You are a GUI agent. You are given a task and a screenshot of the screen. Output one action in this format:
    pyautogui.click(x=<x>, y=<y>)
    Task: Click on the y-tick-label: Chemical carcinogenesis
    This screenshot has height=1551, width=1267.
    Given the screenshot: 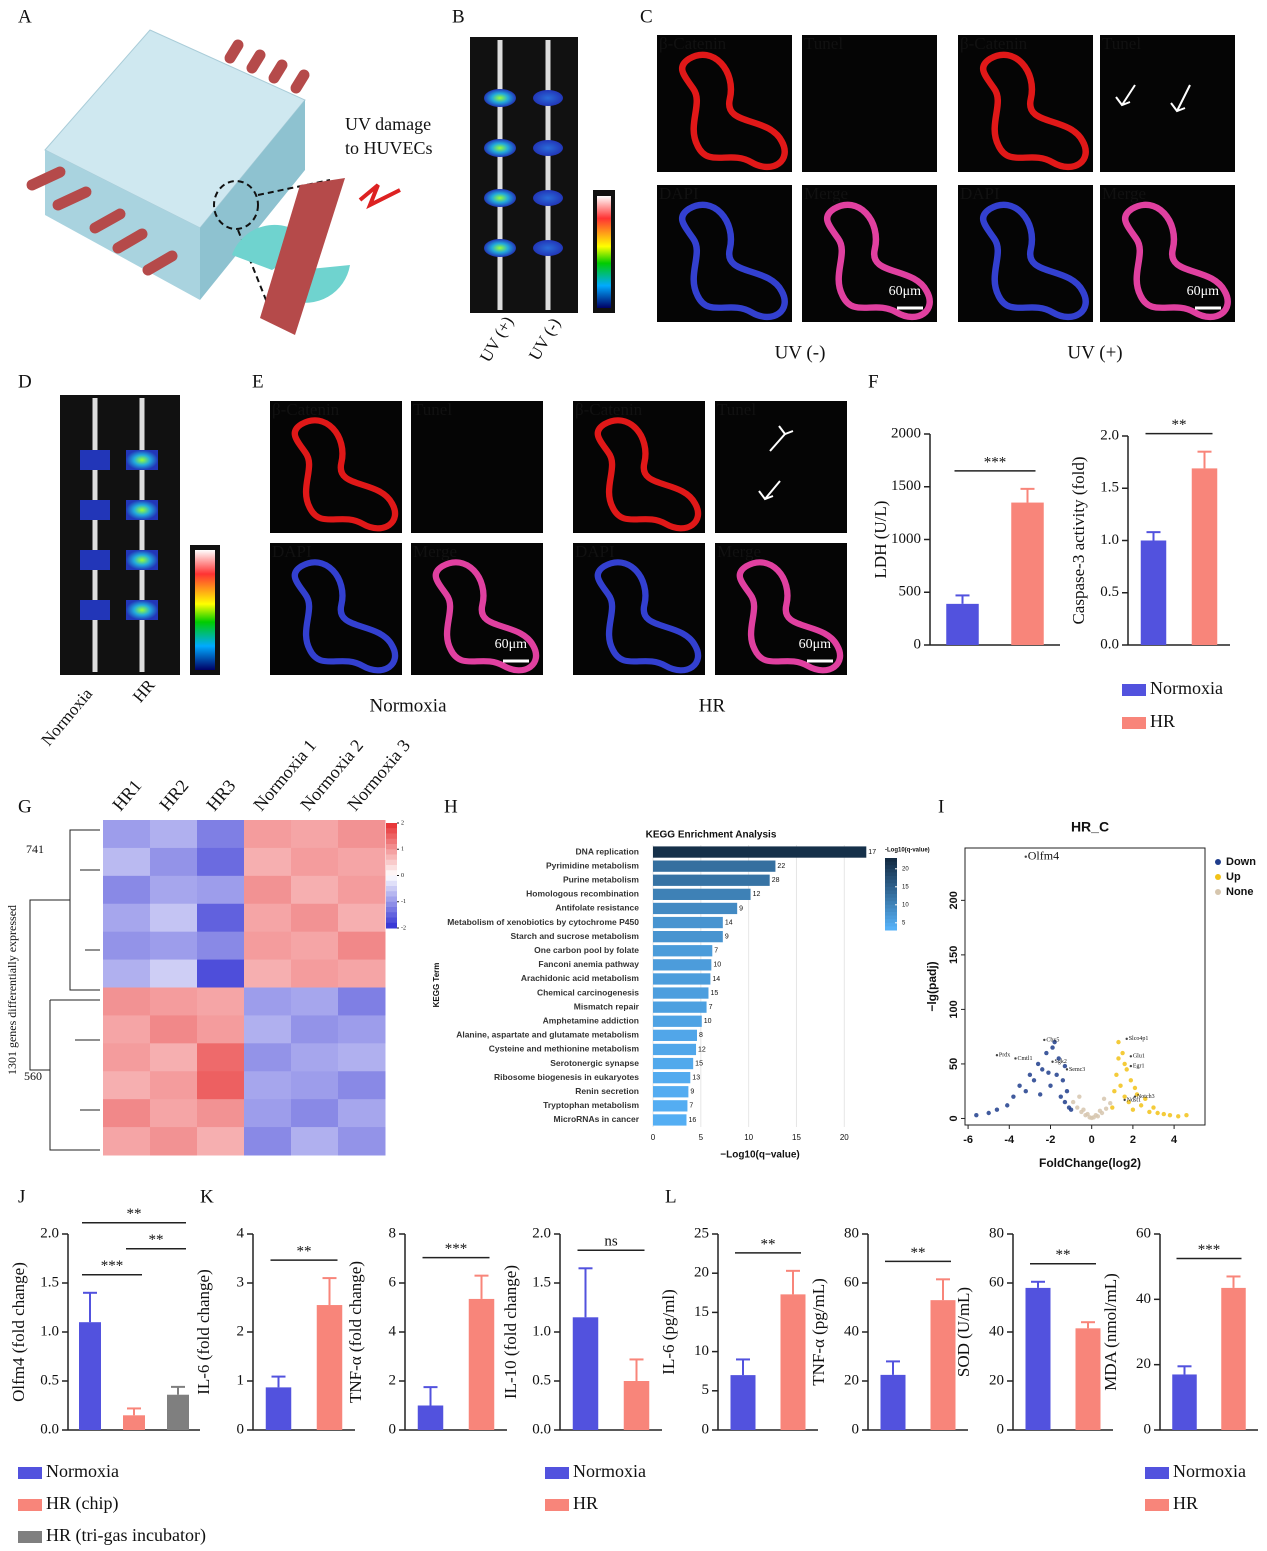 What is the action you would take?
    pyautogui.click(x=588, y=992)
    